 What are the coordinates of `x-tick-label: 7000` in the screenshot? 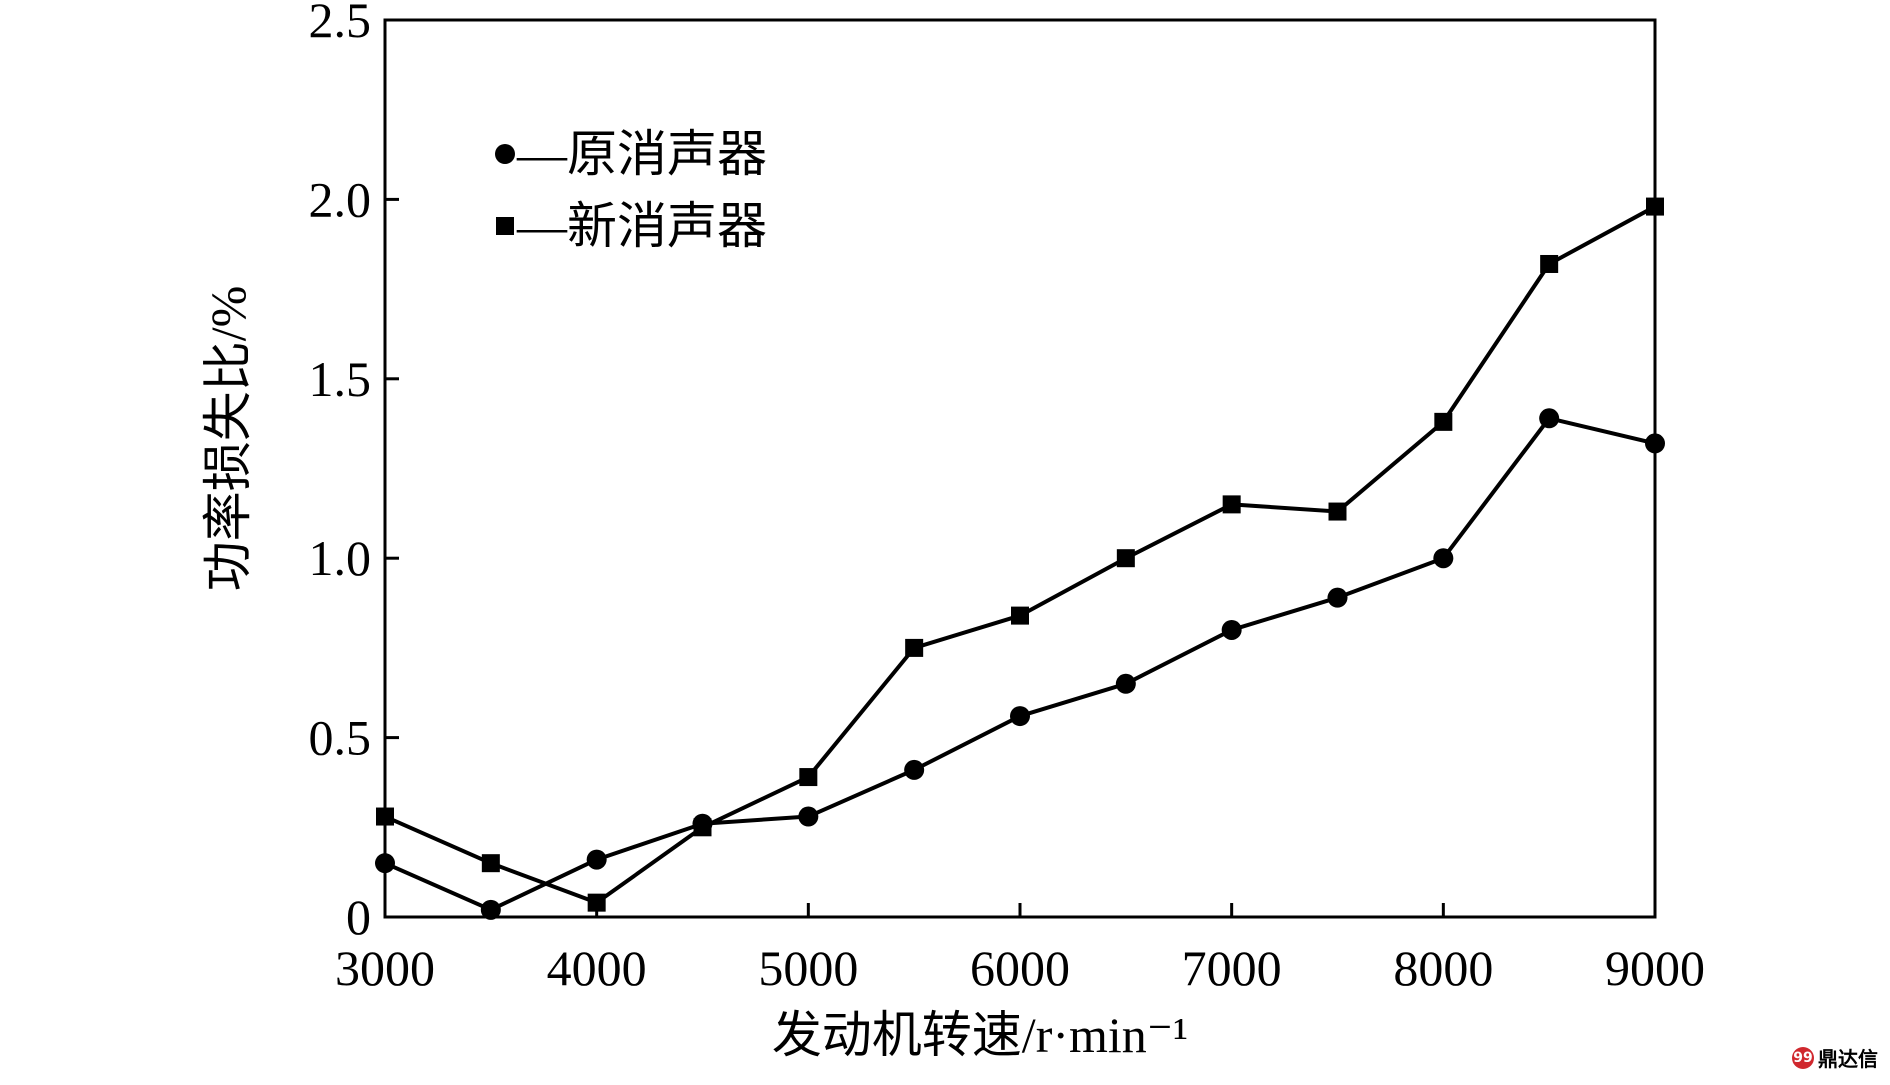 It's located at (1232, 968).